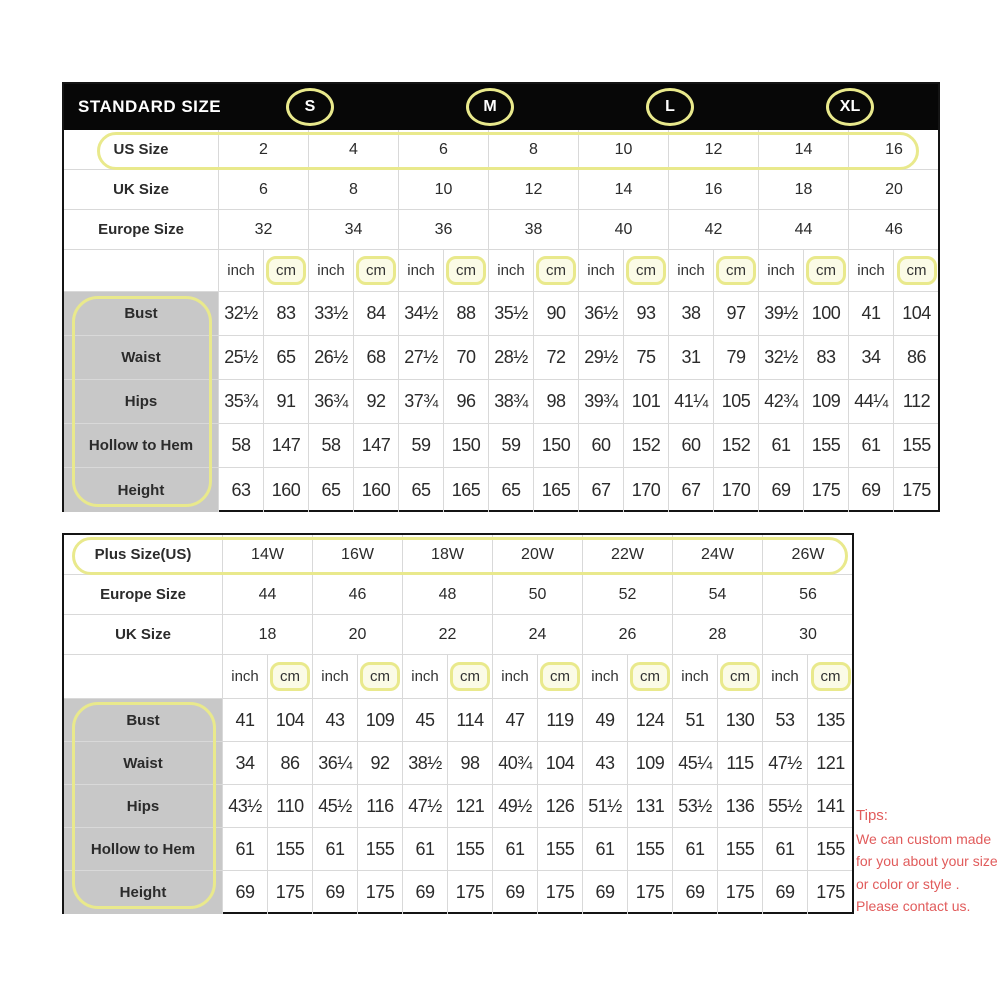 Image resolution: width=1000 pixels, height=1000 pixels. What do you see at coordinates (808, 554) in the screenshot?
I see `size-value-cell: 26W` at bounding box center [808, 554].